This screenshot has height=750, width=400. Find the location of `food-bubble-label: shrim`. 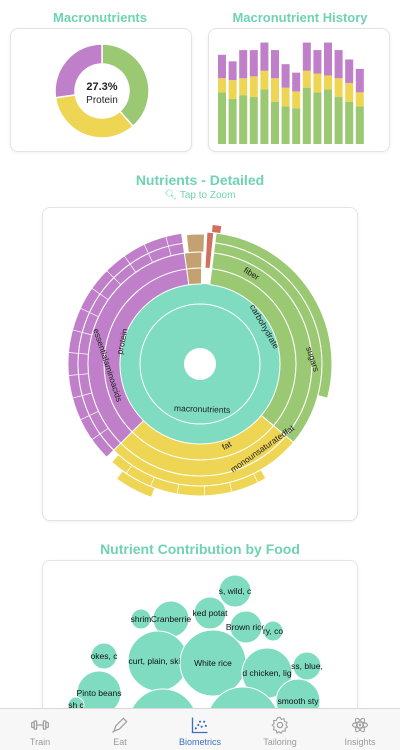

food-bubble-label: shrim is located at coordinates (141, 619).